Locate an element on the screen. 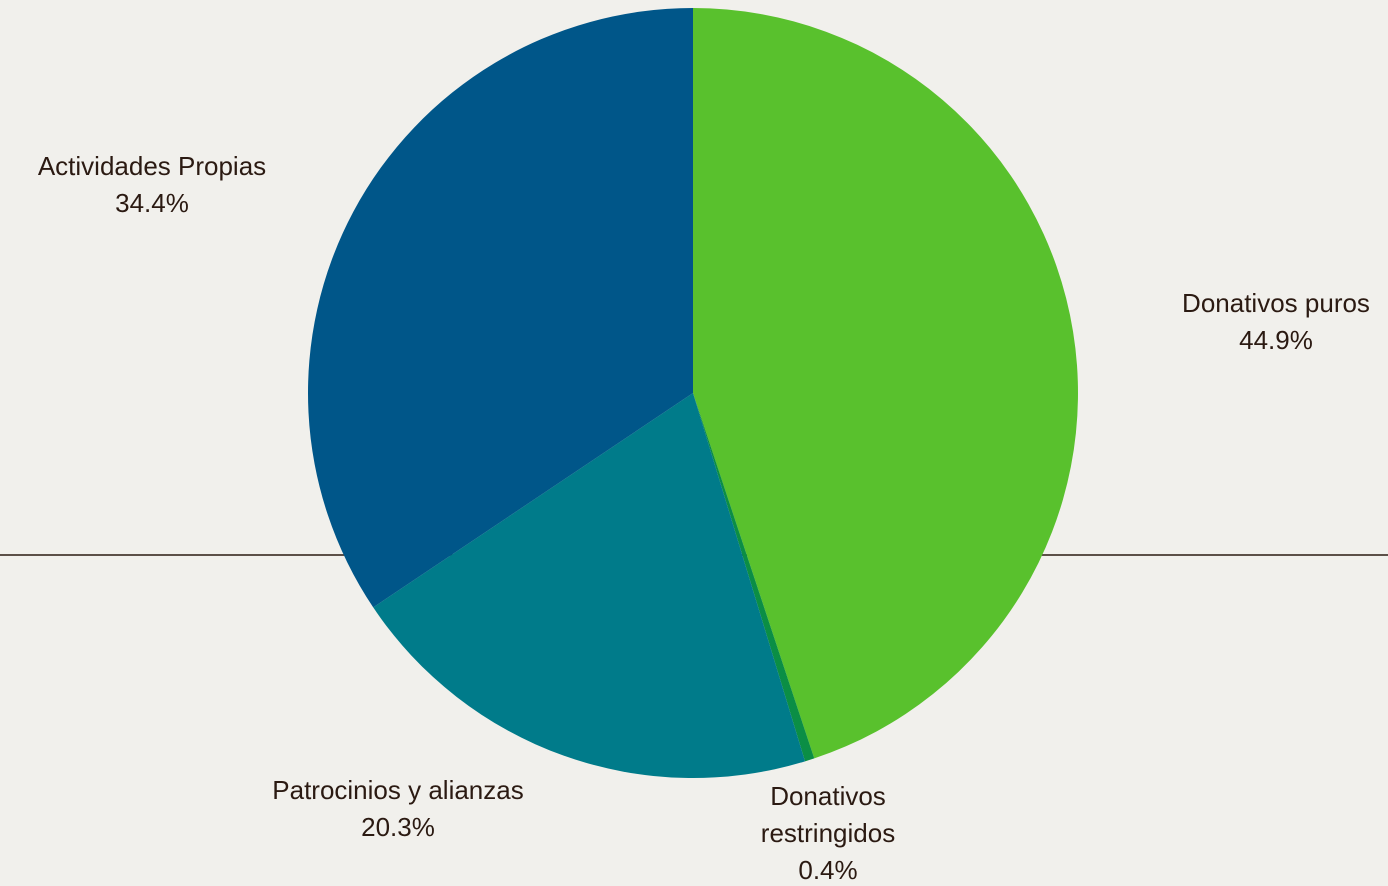  slice-label: Donativos restringidos 0.4% is located at coordinates (828, 832).